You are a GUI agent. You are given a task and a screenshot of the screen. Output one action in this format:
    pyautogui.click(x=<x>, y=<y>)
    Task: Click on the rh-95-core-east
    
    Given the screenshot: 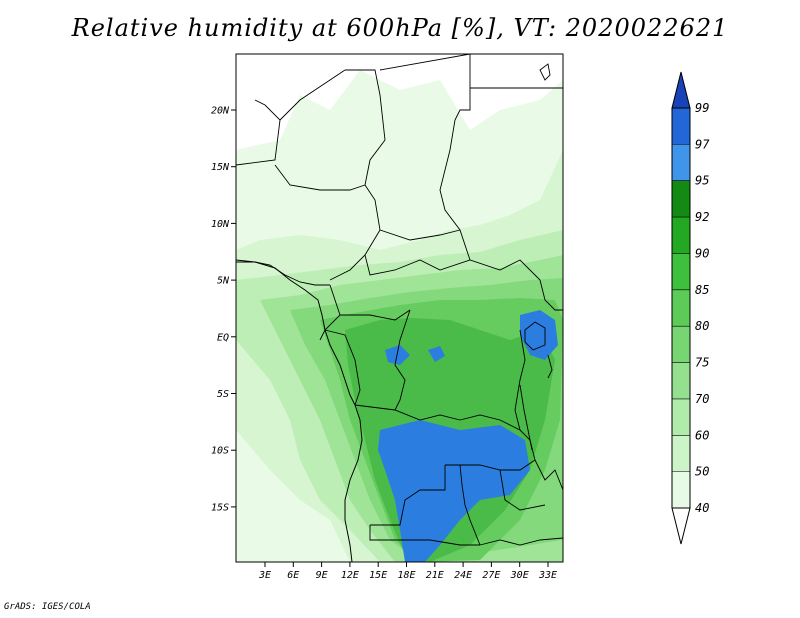 What is the action you would take?
    pyautogui.click(x=539, y=335)
    